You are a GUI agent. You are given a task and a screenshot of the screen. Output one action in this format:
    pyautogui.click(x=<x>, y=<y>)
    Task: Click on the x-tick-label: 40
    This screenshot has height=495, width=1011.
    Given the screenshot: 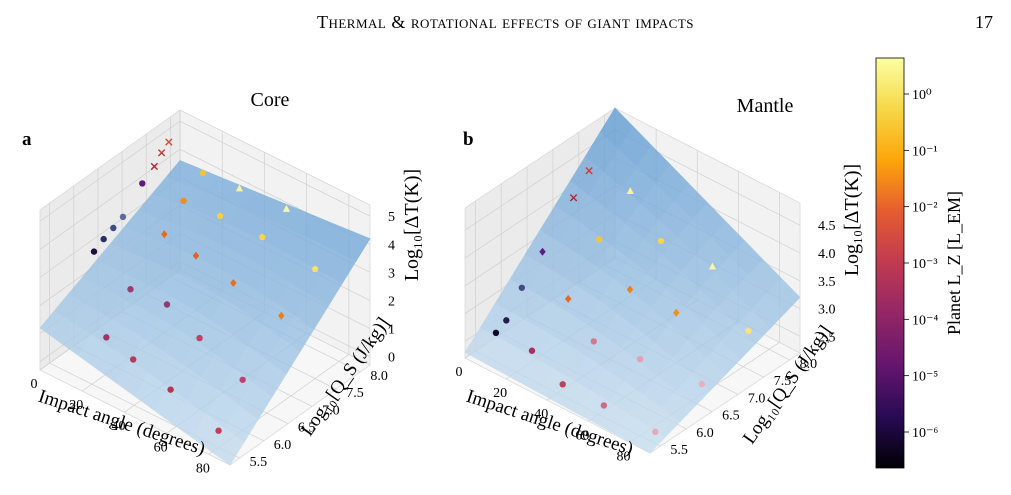 What is the action you would take?
    pyautogui.click(x=118, y=426)
    